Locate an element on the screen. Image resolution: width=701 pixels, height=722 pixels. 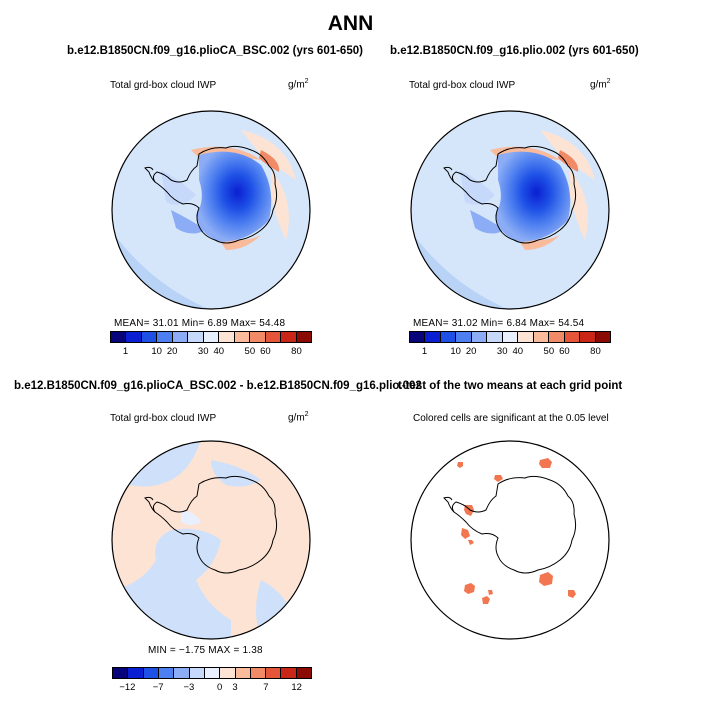
panel1-colorbar-ticks: 1 10 20 30 40 50 60 80 is located at coordinates (211, 352).